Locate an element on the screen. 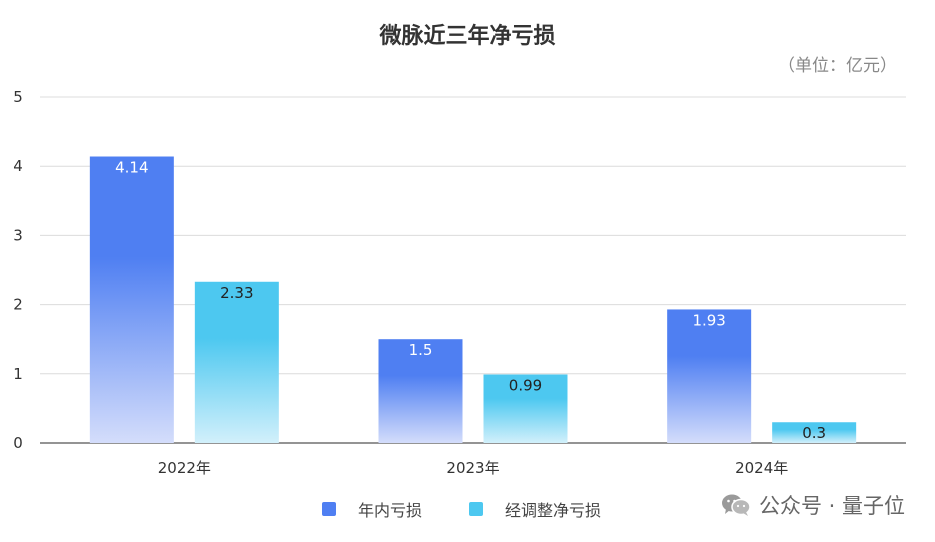 The height and width of the screenshot is (542, 935). bar-data-label: 0.99 is located at coordinates (525, 385).